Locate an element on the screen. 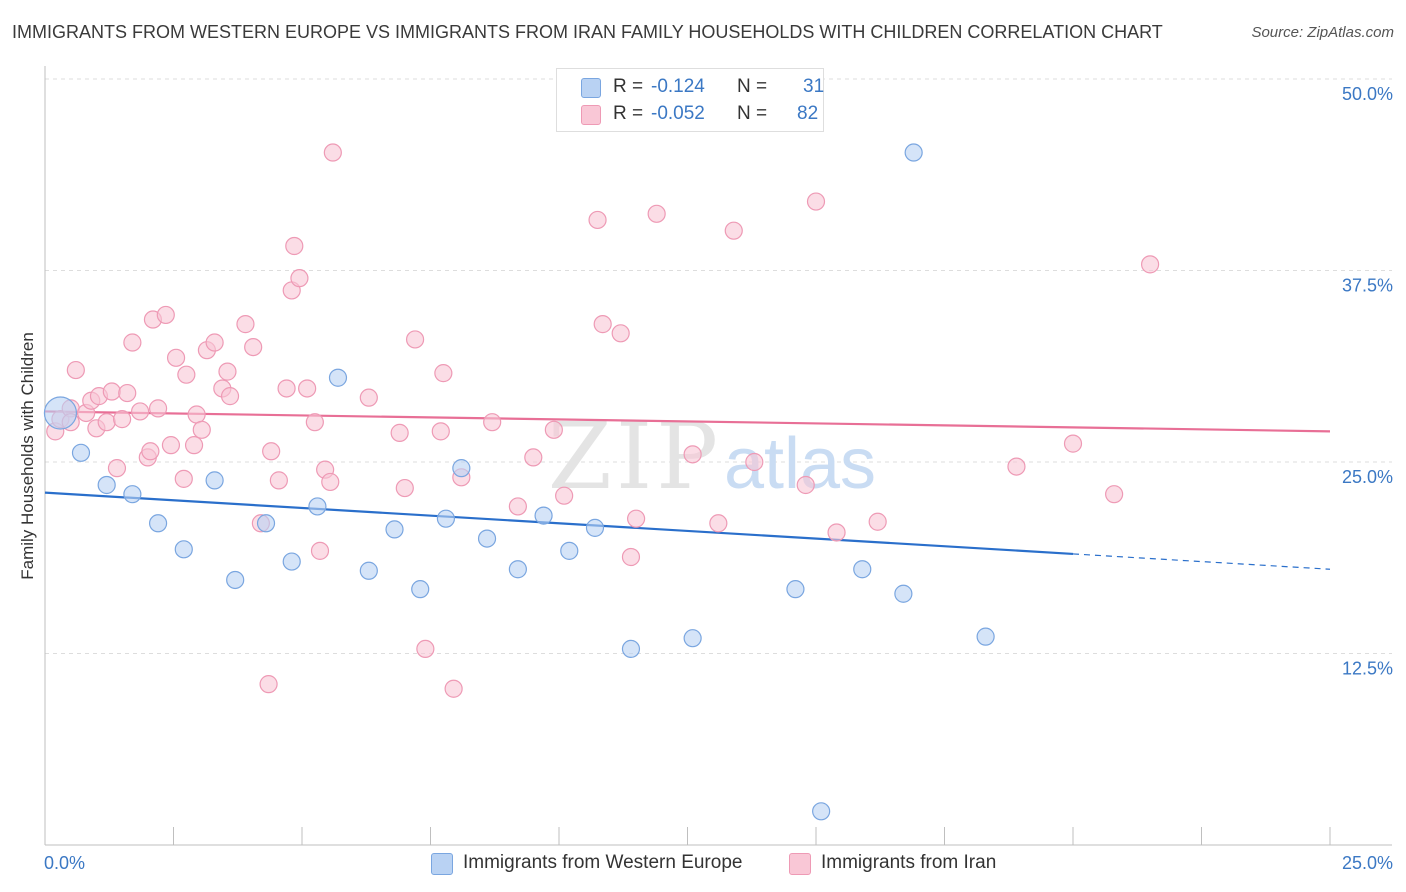  y-tick-label: 50.0% is located at coordinates (1367, 94).